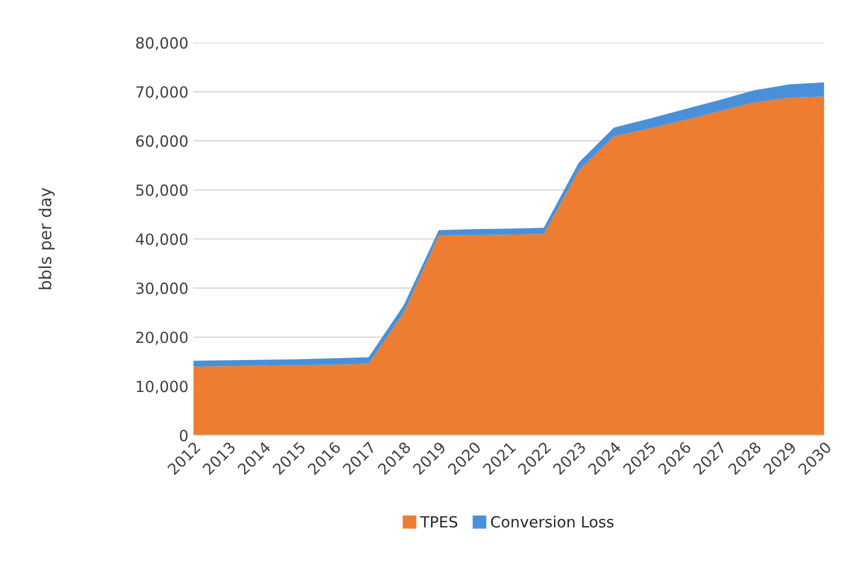 This screenshot has width=841, height=569. Describe the element at coordinates (162, 289) in the screenshot. I see `y-tick-label: 30,000` at that location.